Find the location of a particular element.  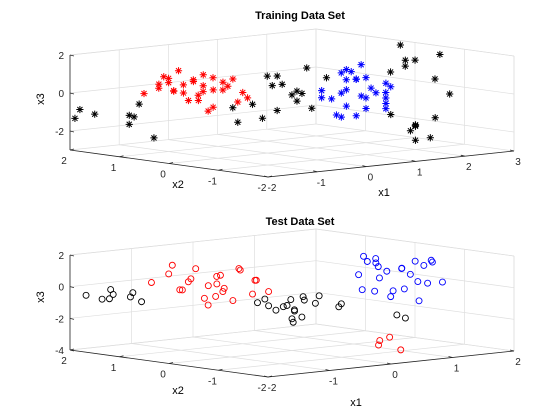

test-xlabel: x1 is located at coordinates (356, 403).